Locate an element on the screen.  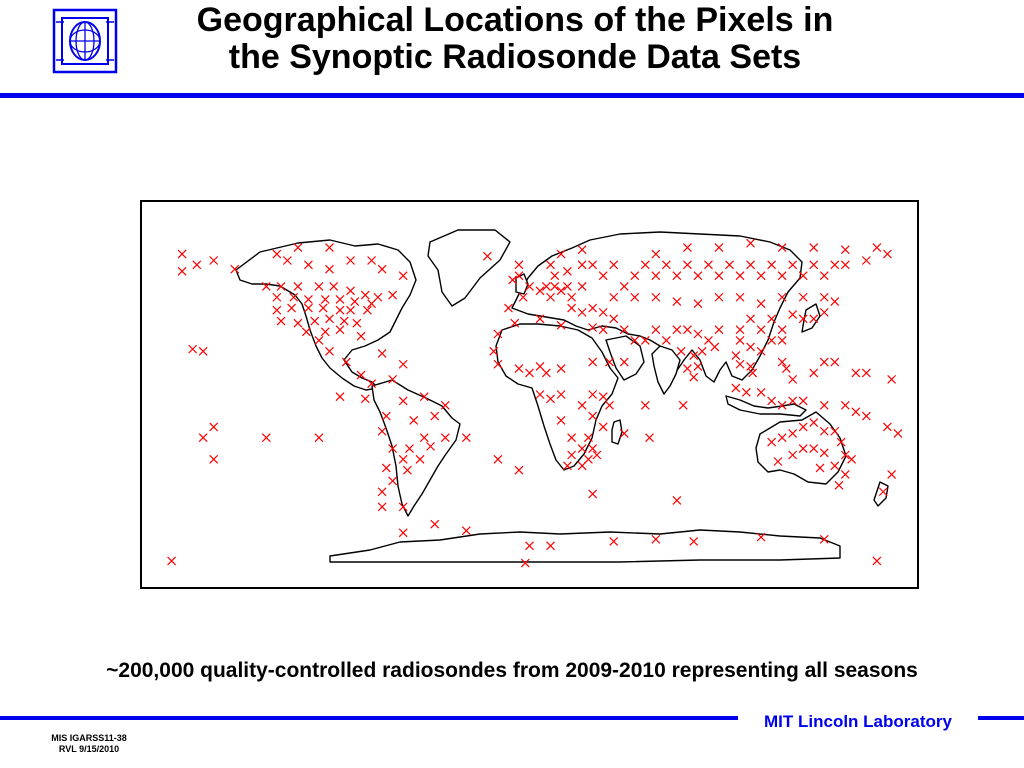
footer-divider-right is located at coordinates (1001, 718).